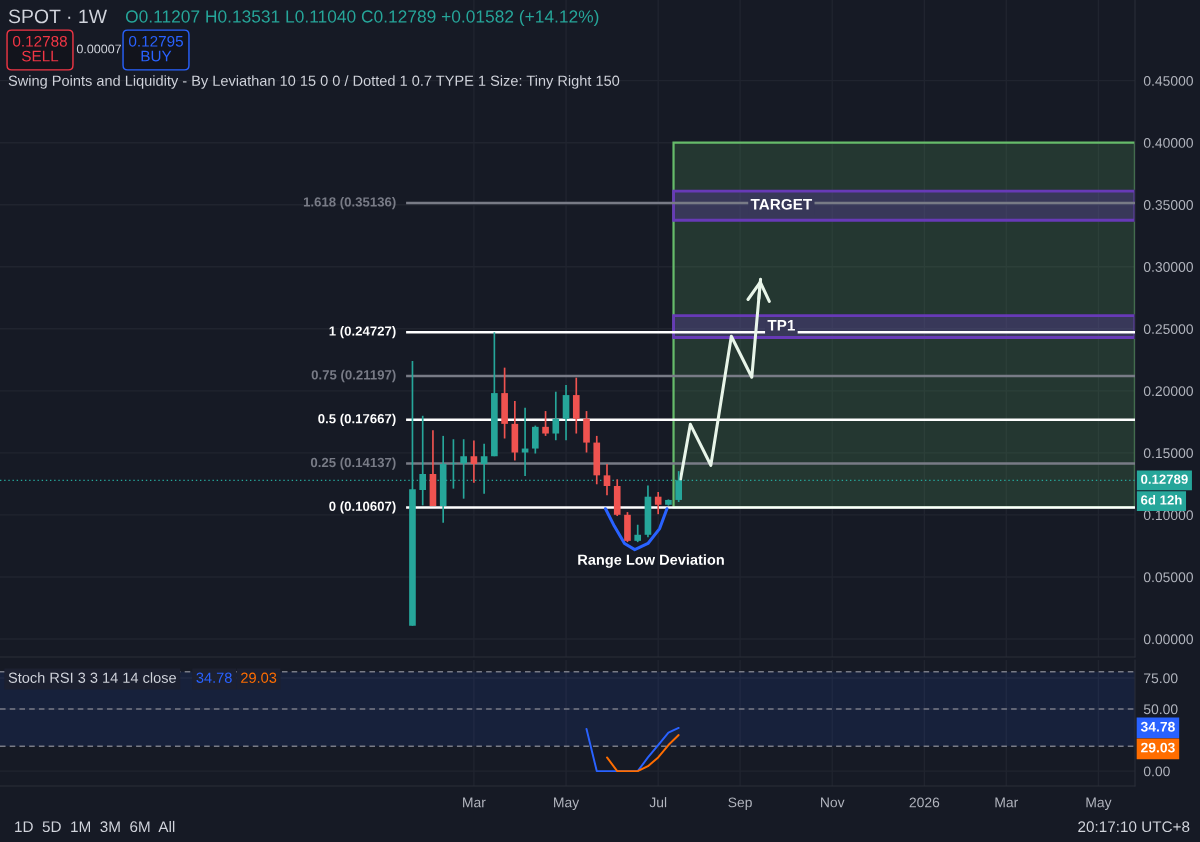 The width and height of the screenshot is (1200, 842). Describe the element at coordinates (1160, 709) in the screenshot. I see `y-tick-label: 50.00` at that location.